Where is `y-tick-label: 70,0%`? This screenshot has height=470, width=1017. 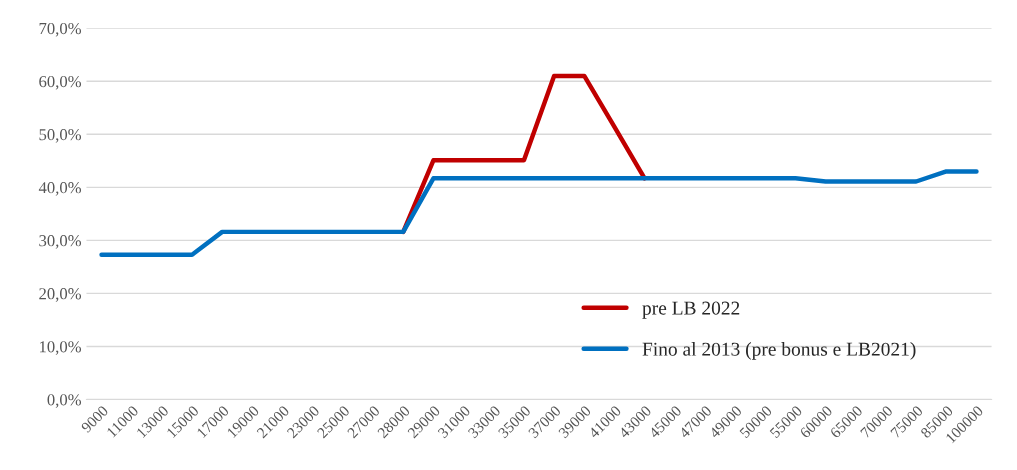 y-tick-label: 70,0% is located at coordinates (60, 29).